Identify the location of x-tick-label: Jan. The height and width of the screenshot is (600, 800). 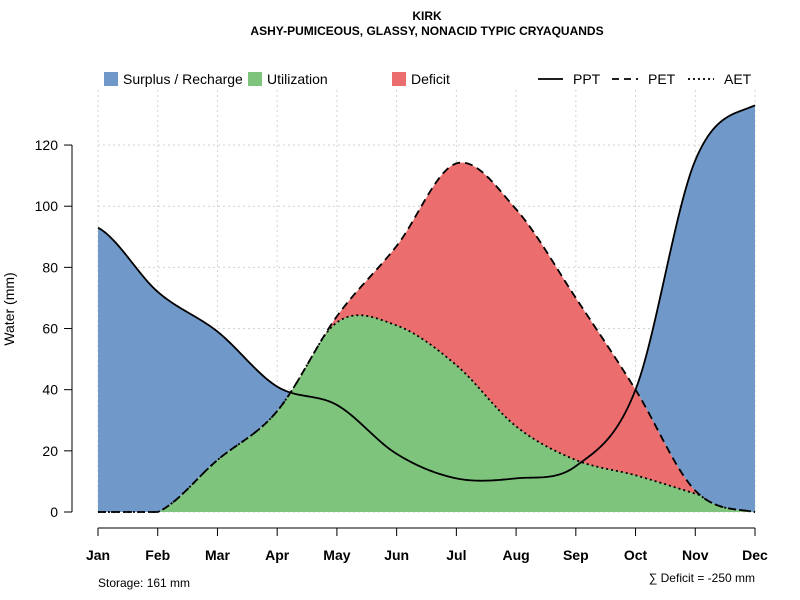
(98, 555).